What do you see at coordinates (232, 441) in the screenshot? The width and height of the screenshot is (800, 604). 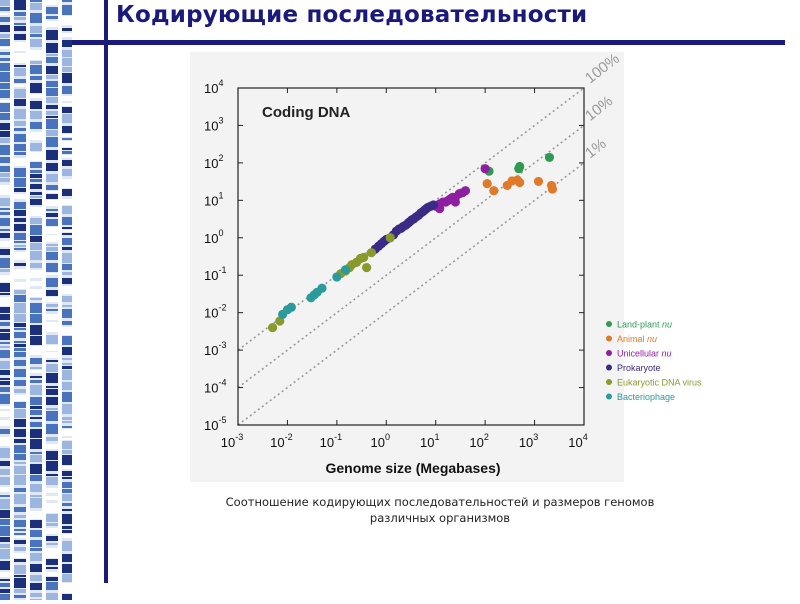 I see `x-tick-label: 10-3` at bounding box center [232, 441].